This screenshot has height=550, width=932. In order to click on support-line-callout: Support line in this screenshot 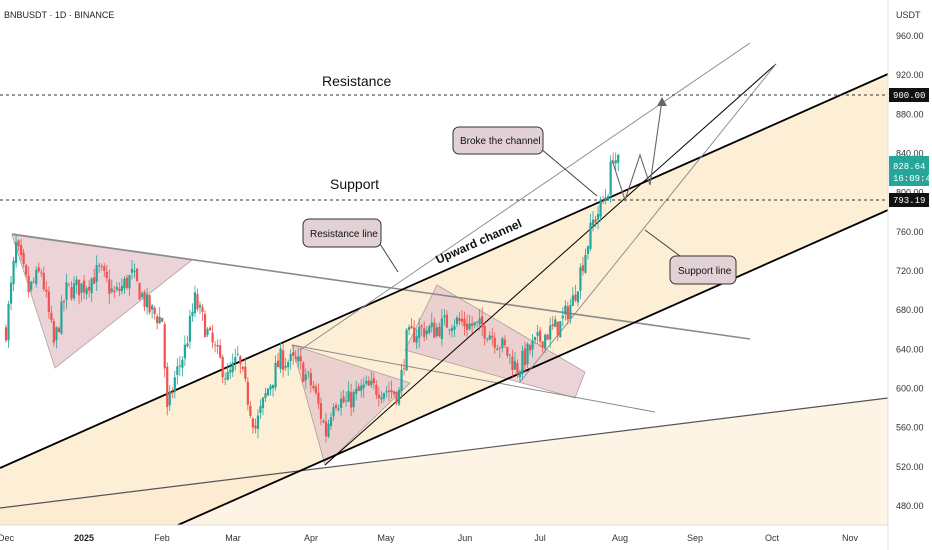, I will do `click(690, 257)`.